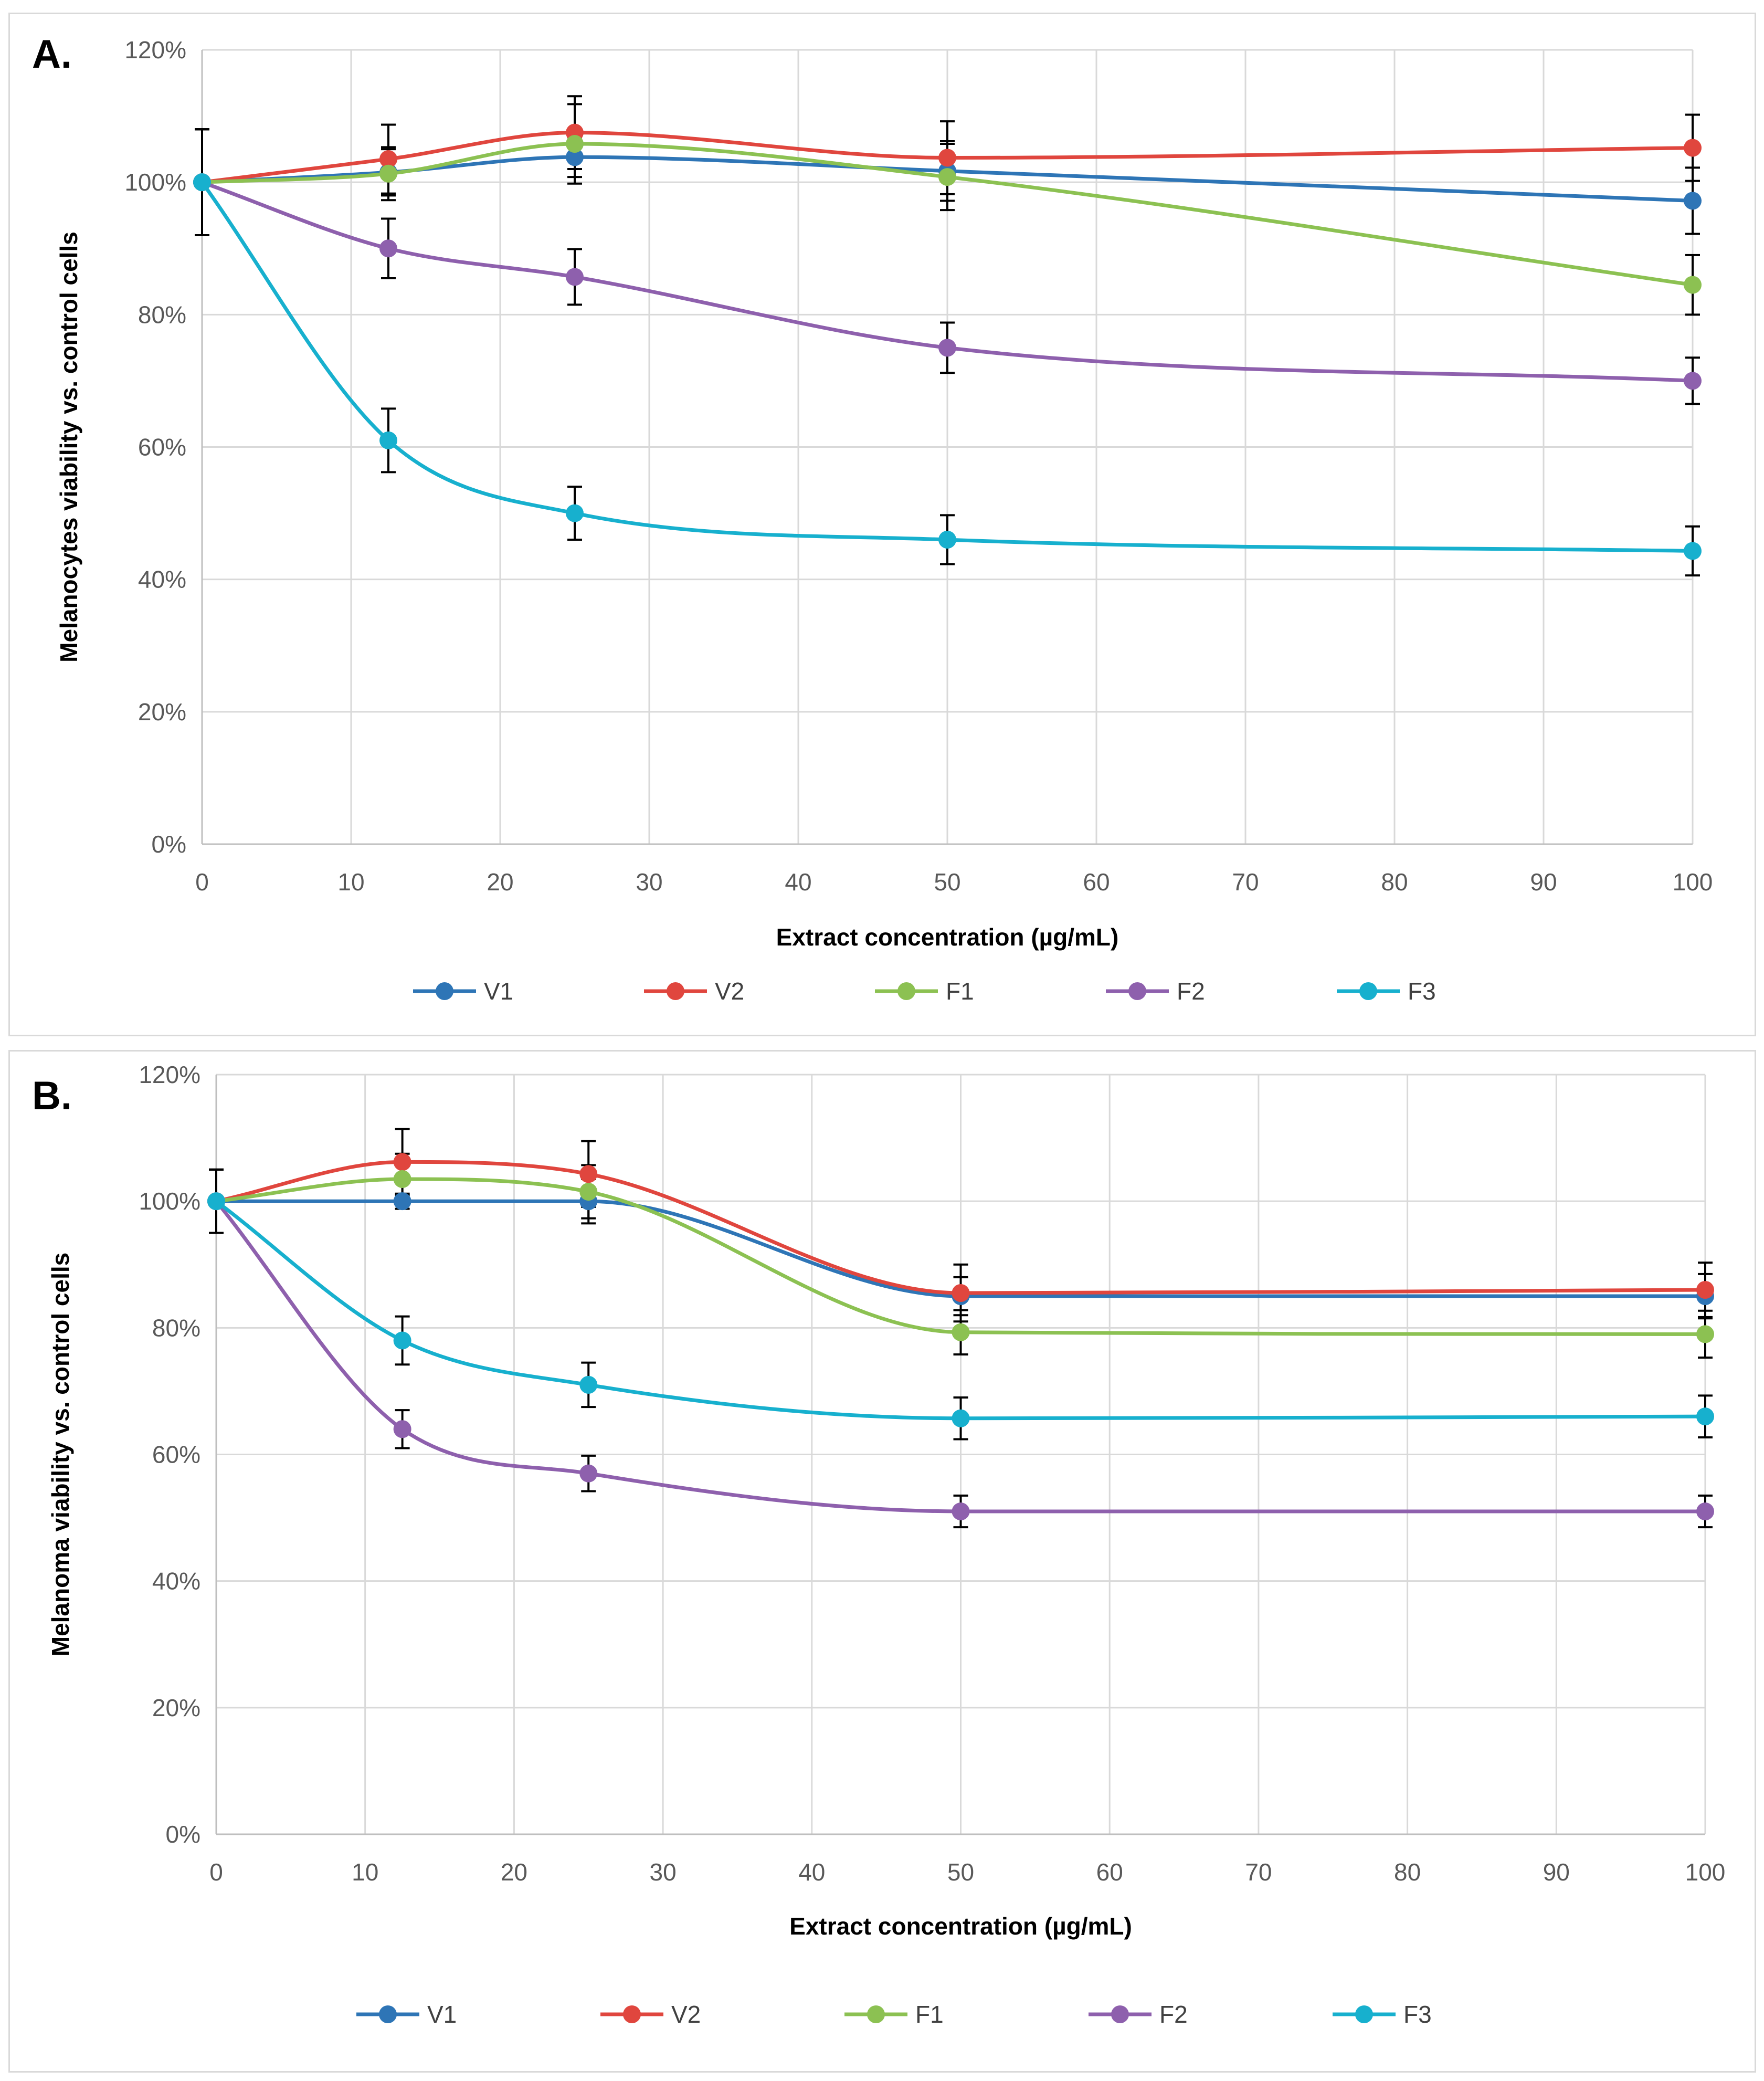  I want to click on legend-label: F3, so click(1417, 2014).